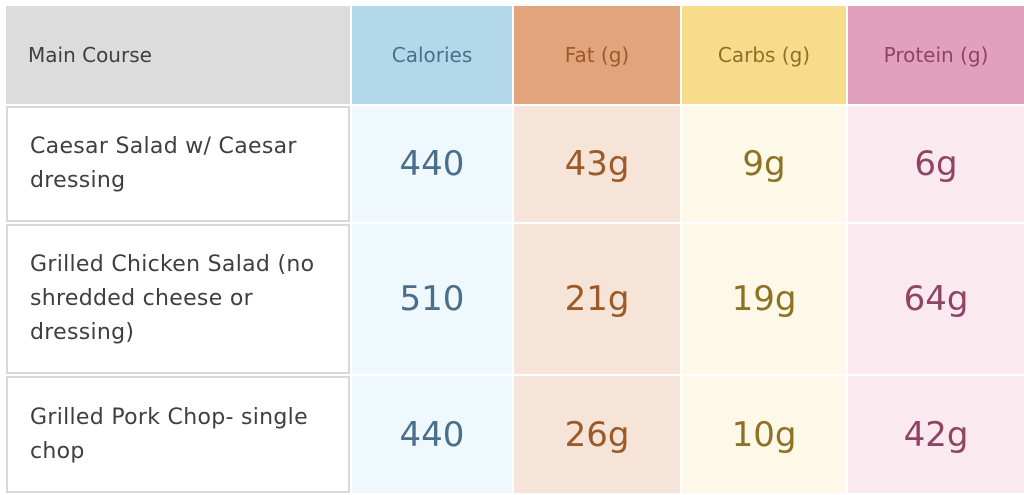 The height and width of the screenshot is (495, 1024). I want to click on header-fat: Fat (g), so click(597, 55).